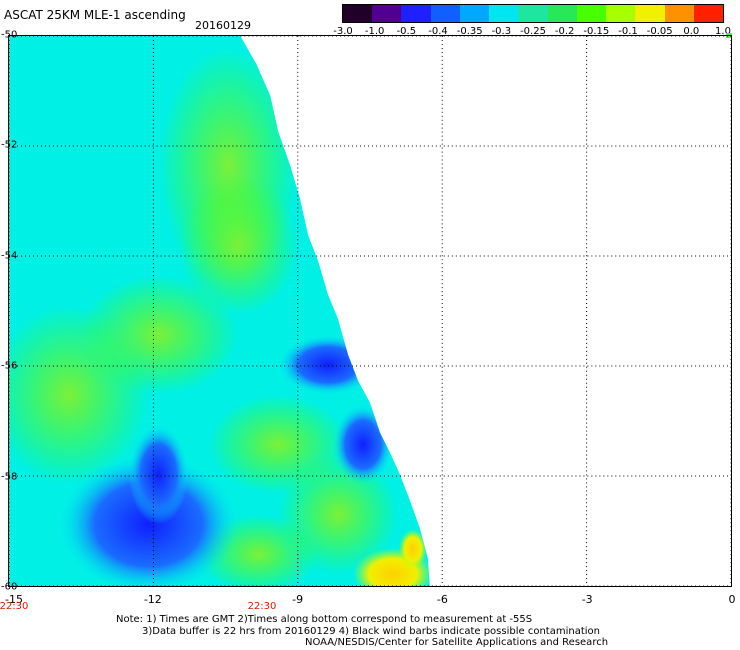 The height and width of the screenshot is (650, 740). I want to click on colorbar-label: -0.3, so click(501, 31).